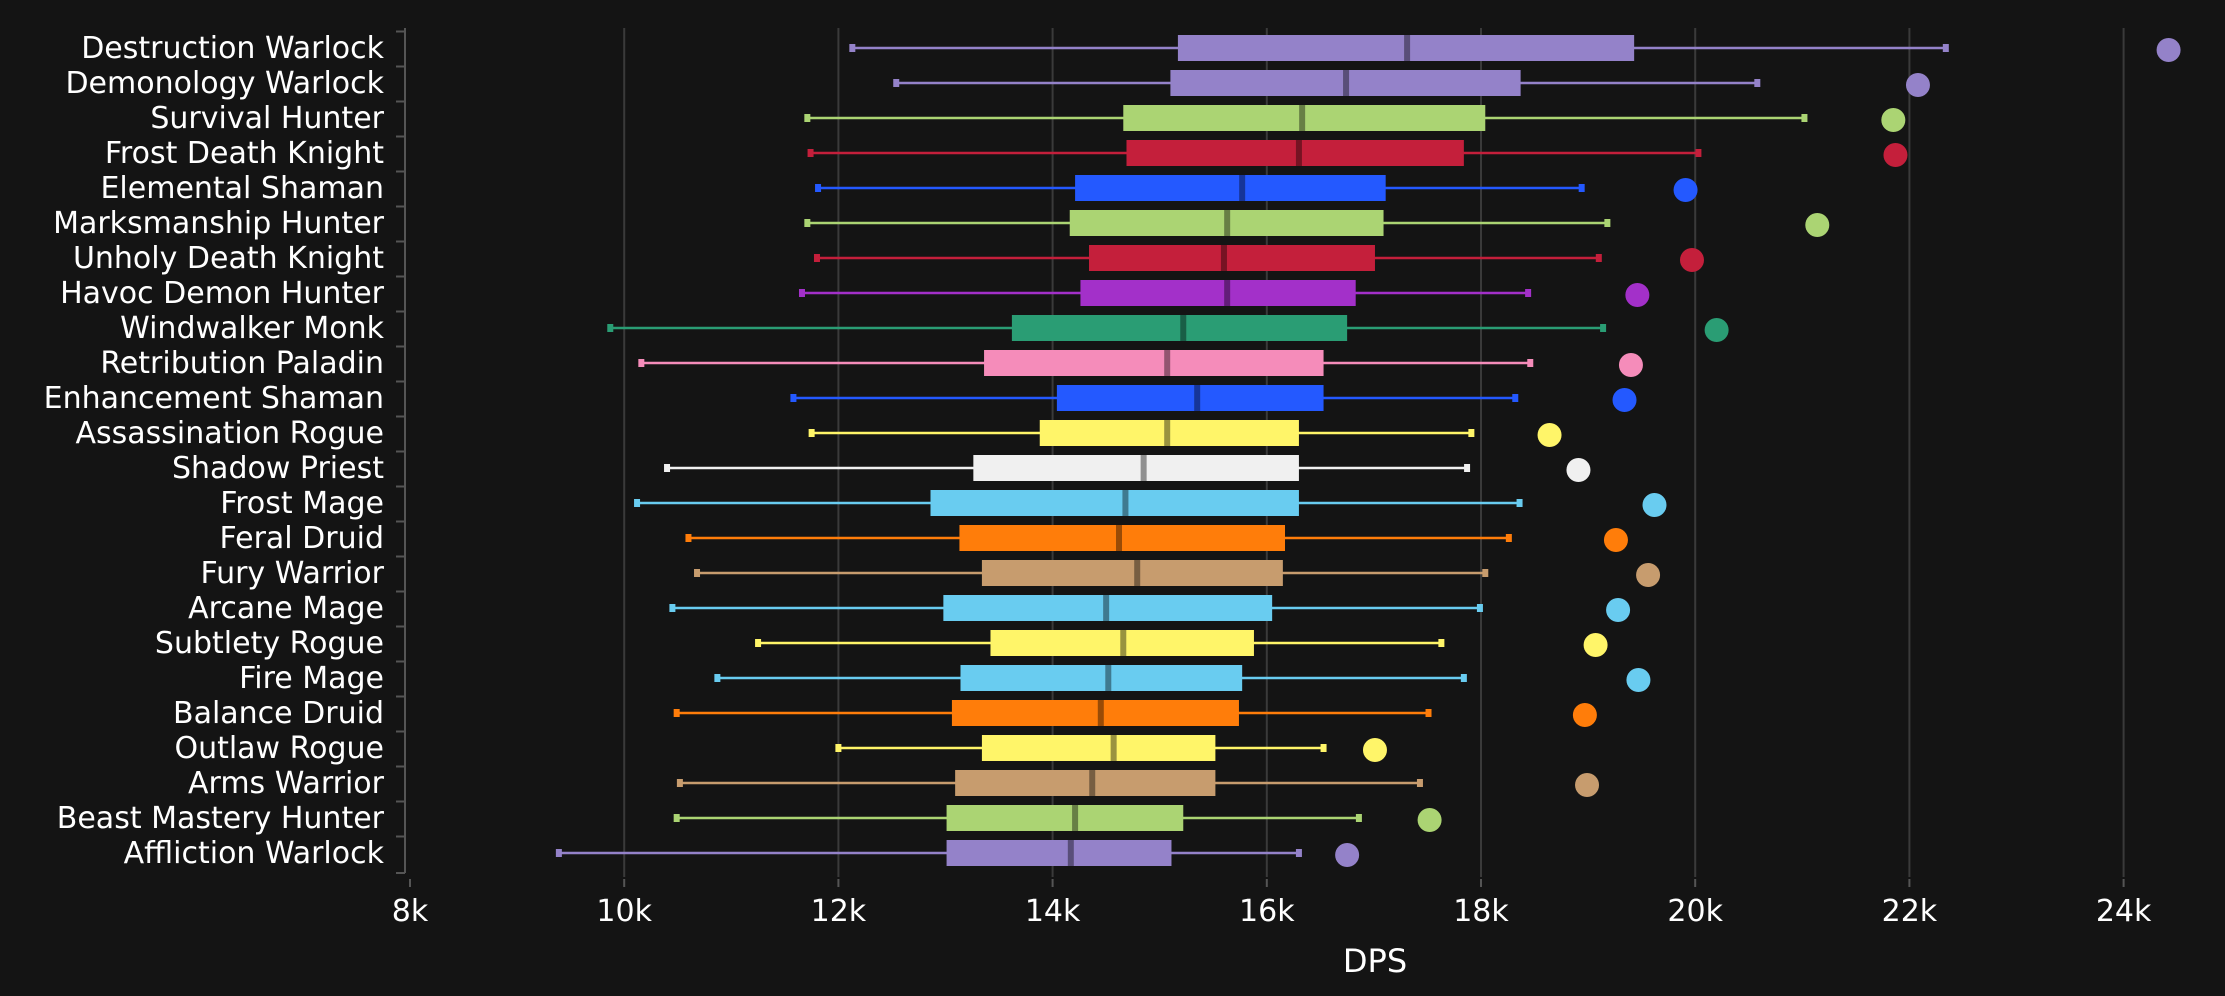 The image size is (2225, 996). I want to click on box-outlaw-rogue, so click(1111, 748).